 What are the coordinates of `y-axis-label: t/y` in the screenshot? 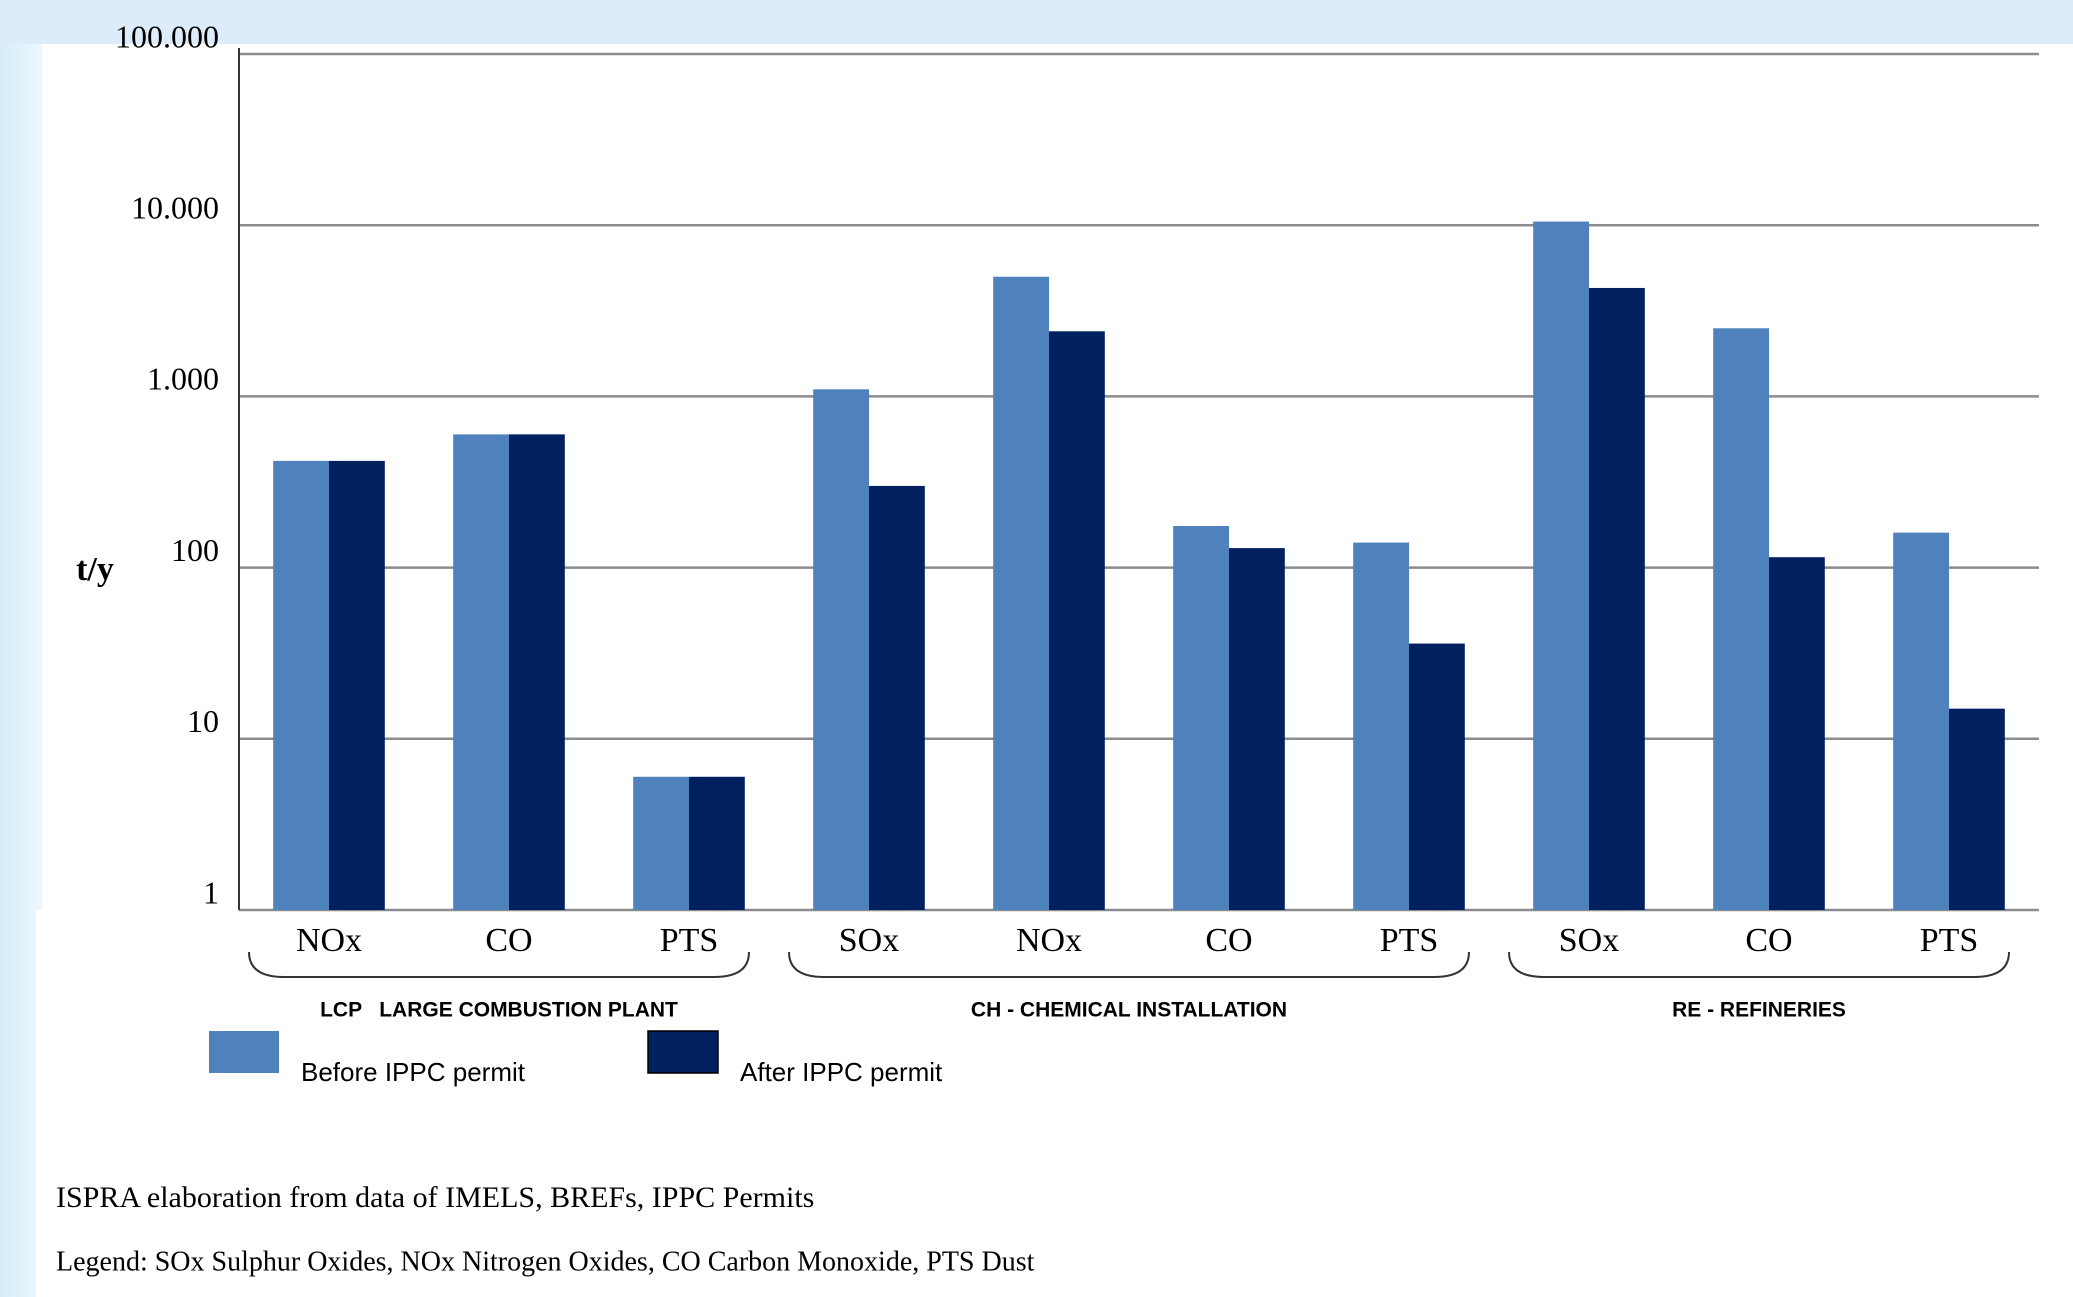 It's located at (95, 569).